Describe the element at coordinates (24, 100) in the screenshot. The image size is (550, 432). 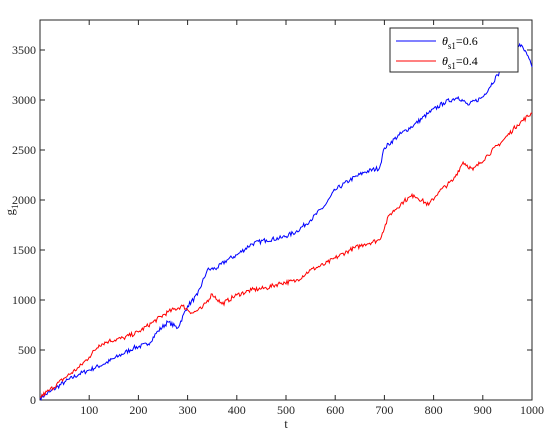
I see `y-tick-label: 3000` at that location.